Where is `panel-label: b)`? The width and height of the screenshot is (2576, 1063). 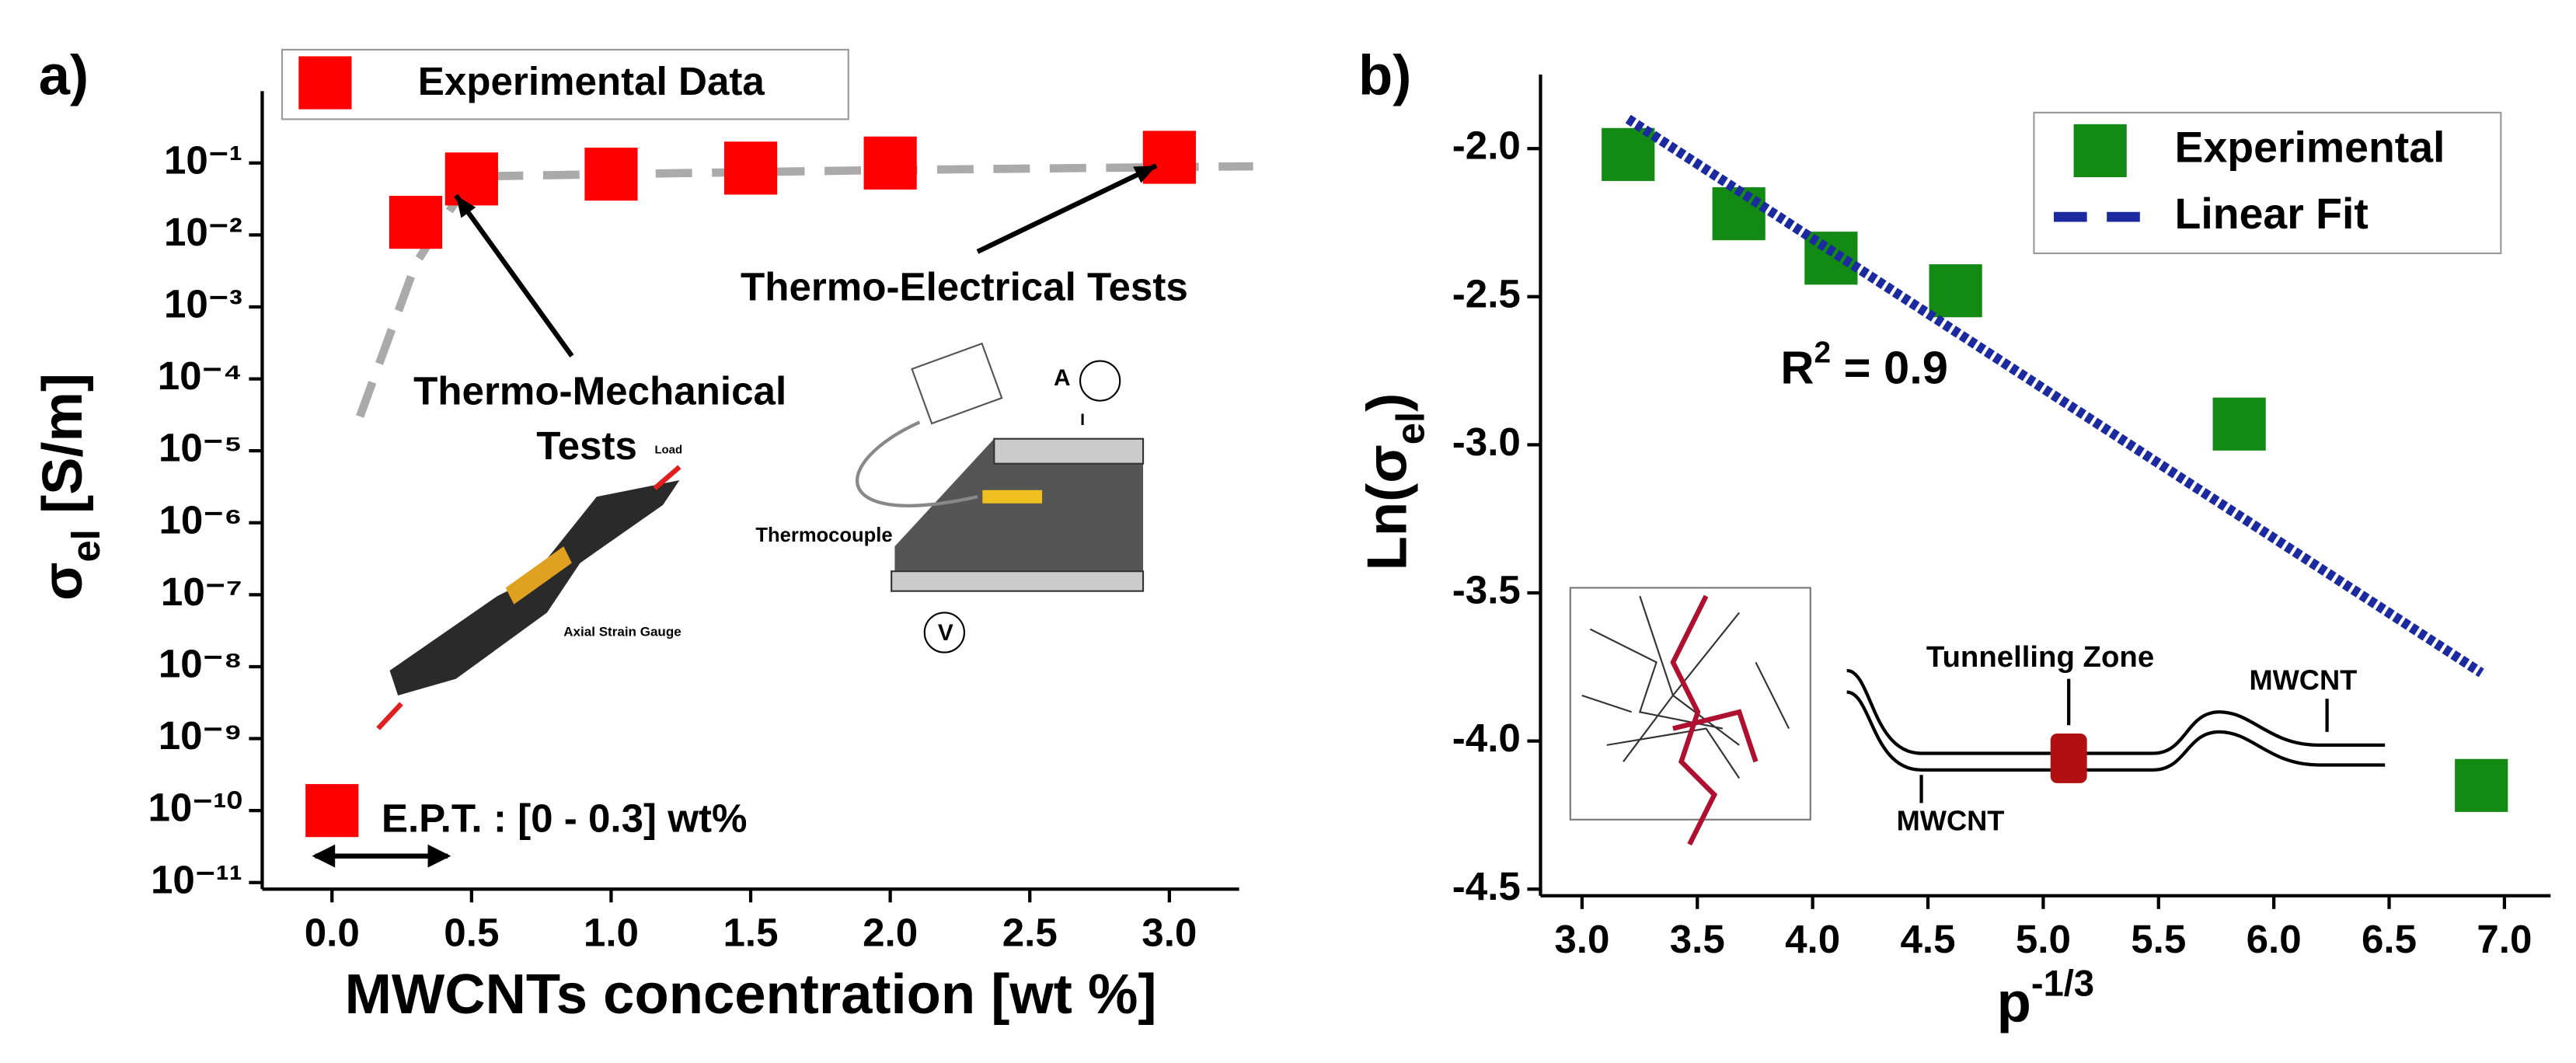
panel-label: b) is located at coordinates (1384, 75).